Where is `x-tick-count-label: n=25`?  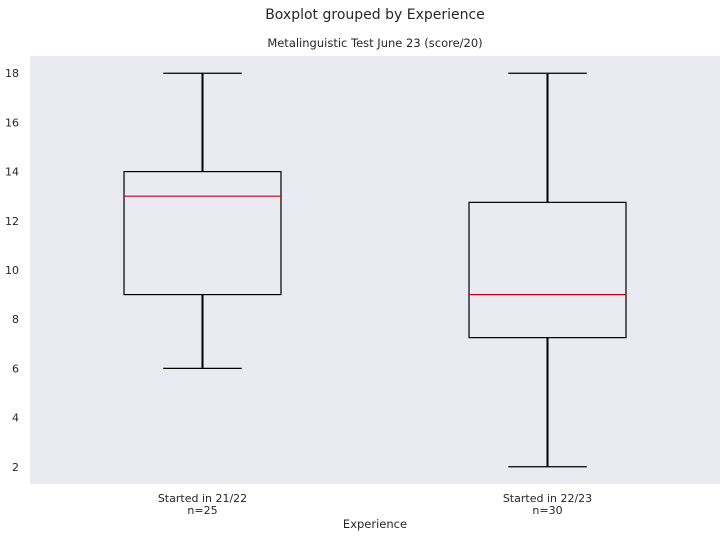 x-tick-count-label: n=25 is located at coordinates (202, 510).